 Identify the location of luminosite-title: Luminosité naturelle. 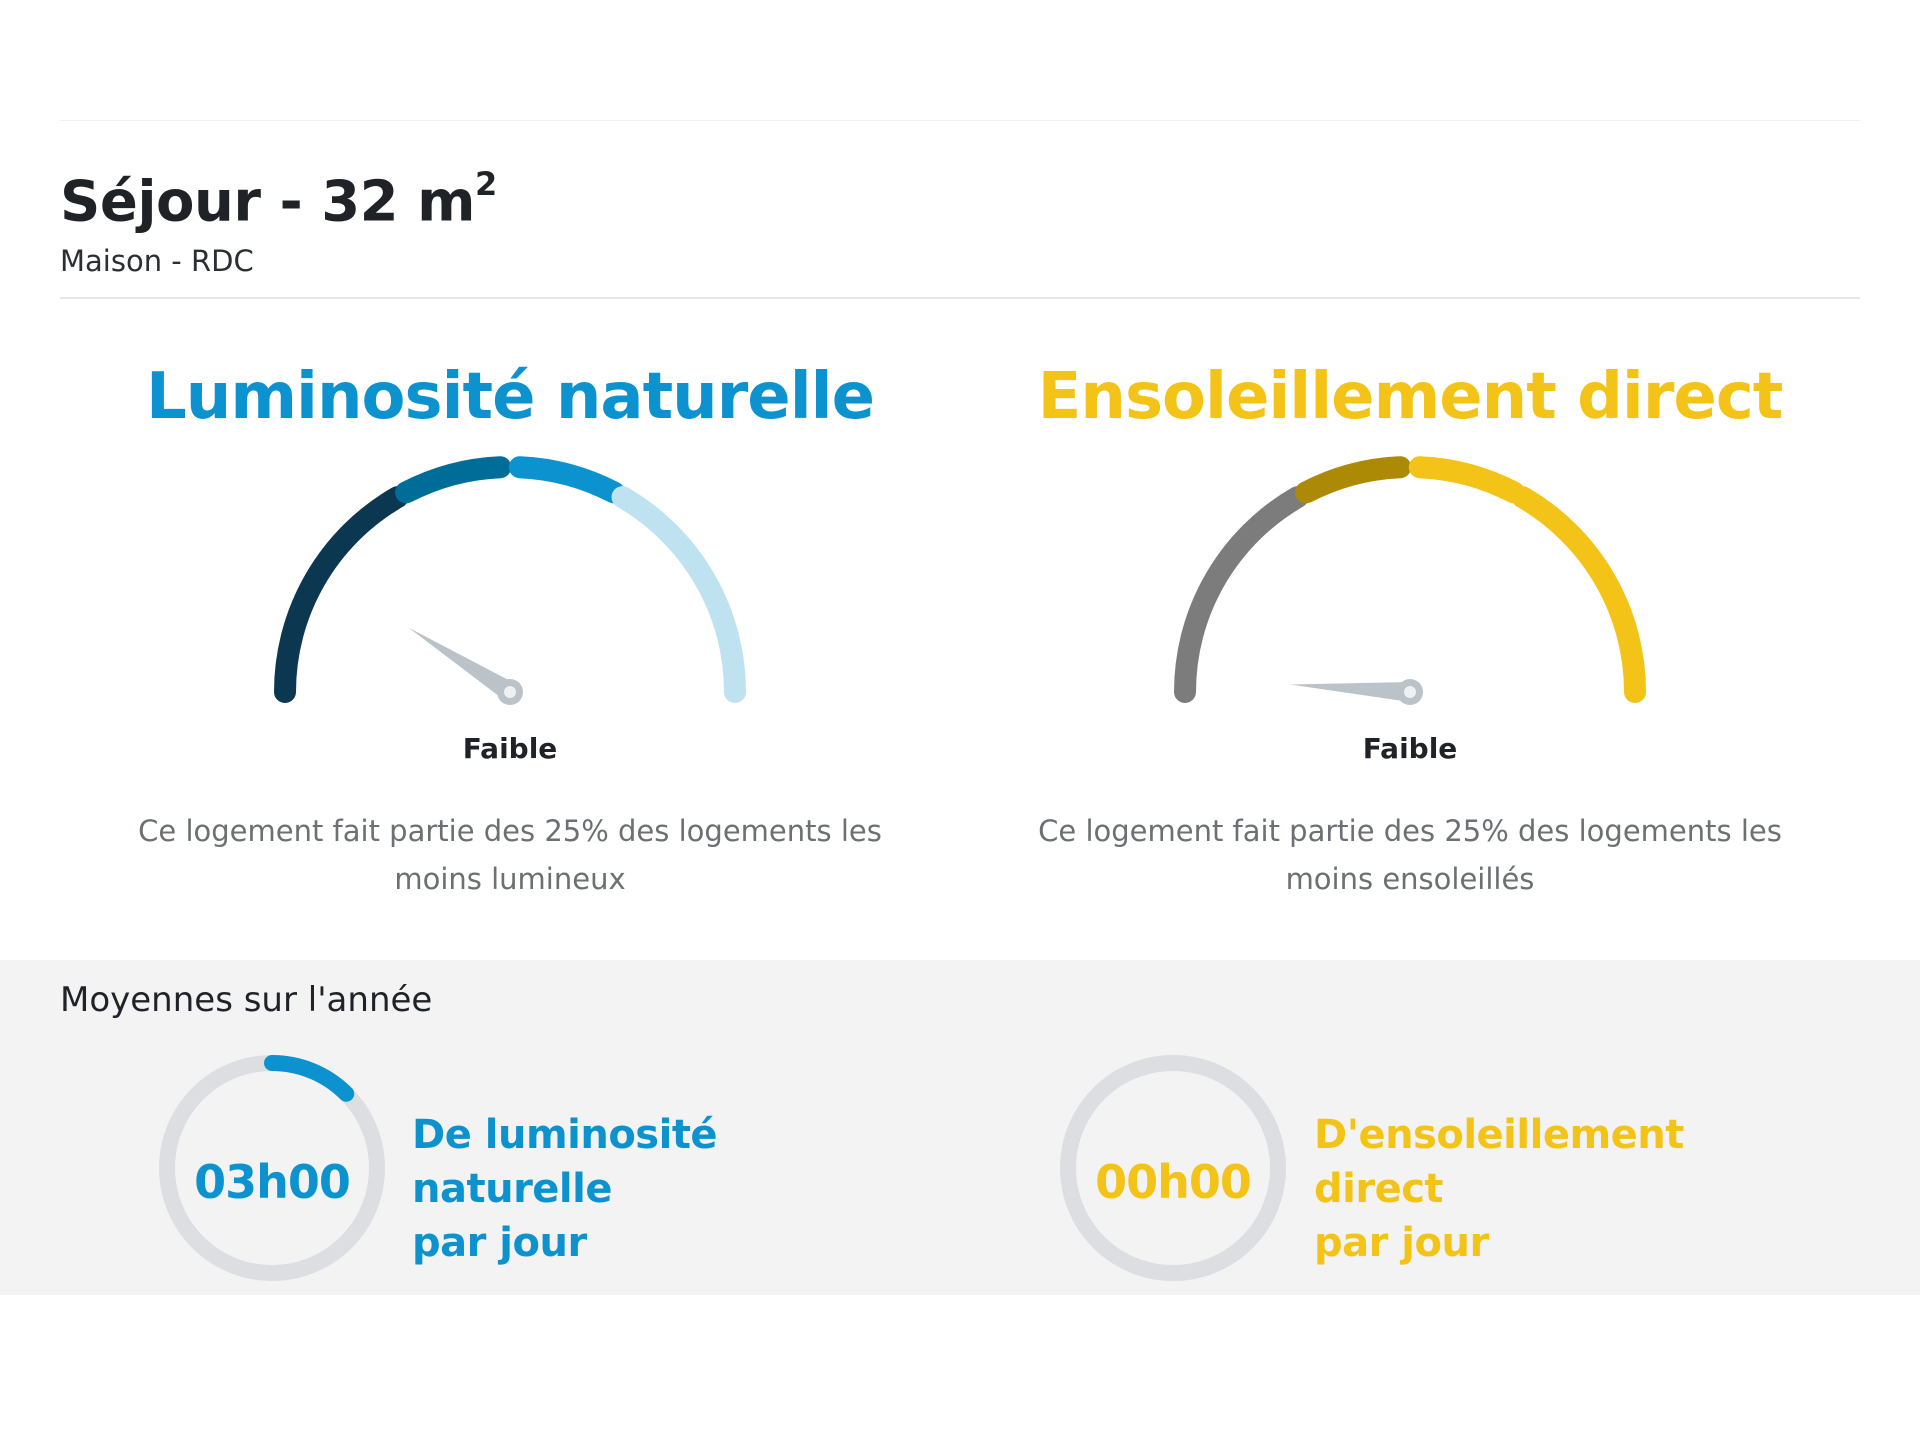
(510, 397).